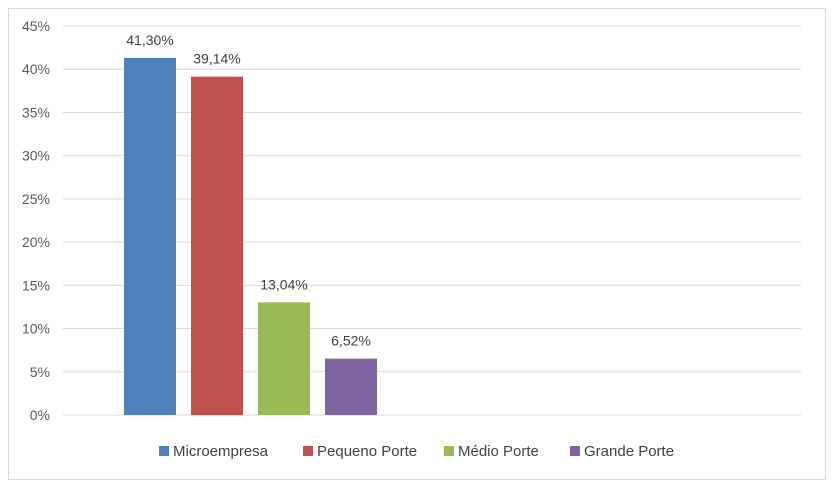 This screenshot has height=485, width=836. I want to click on legend-label: Grande Porte, so click(629, 451).